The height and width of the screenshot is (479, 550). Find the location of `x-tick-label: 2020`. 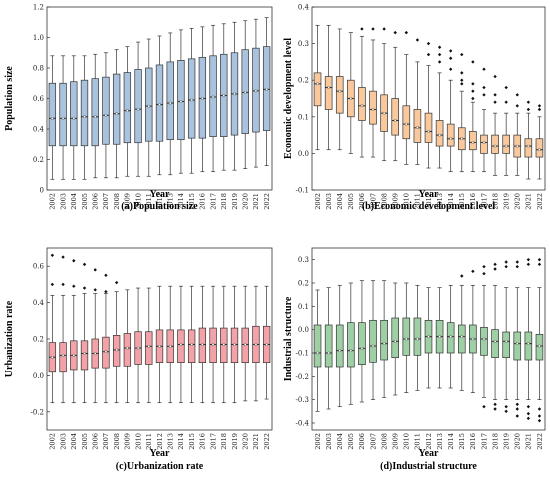

x-tick-label: 2020 is located at coordinates (518, 201).